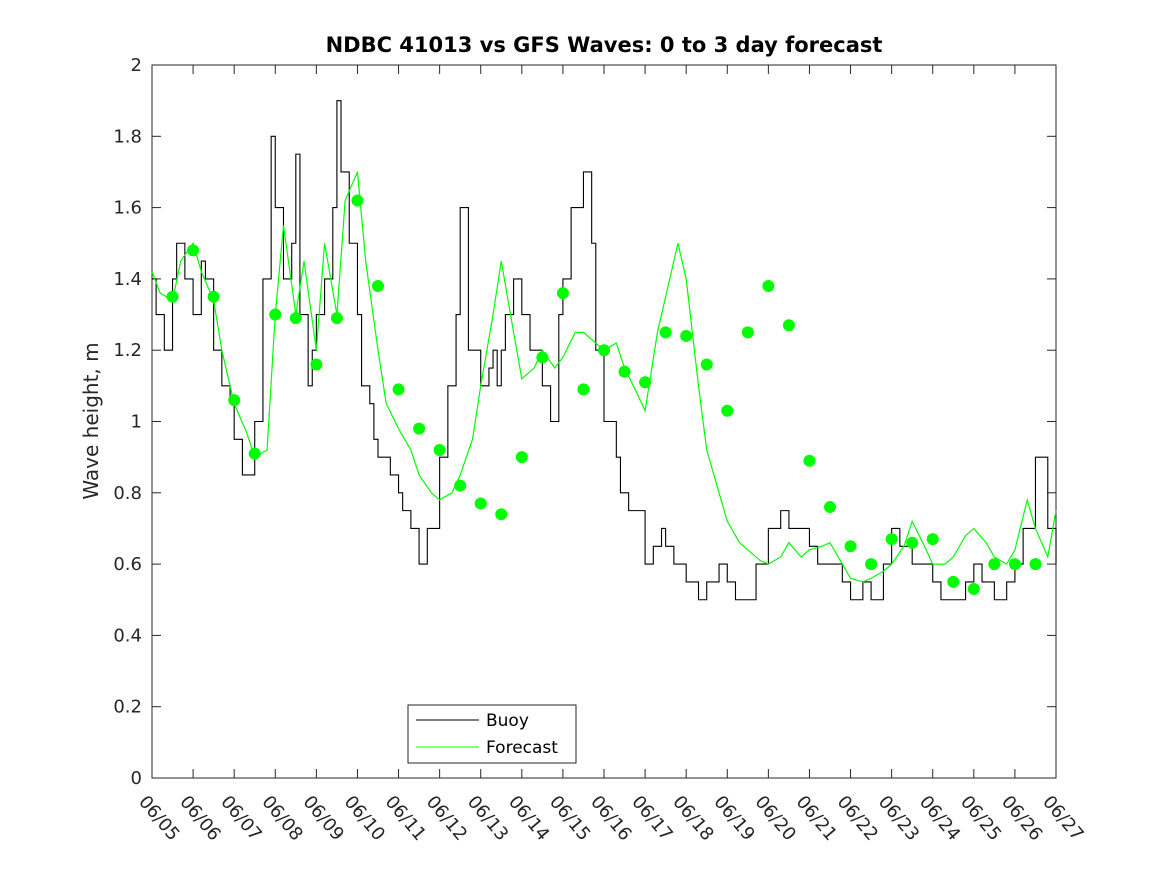  Describe the element at coordinates (733, 818) in the screenshot. I see `x-tick-label: 06/19` at that location.